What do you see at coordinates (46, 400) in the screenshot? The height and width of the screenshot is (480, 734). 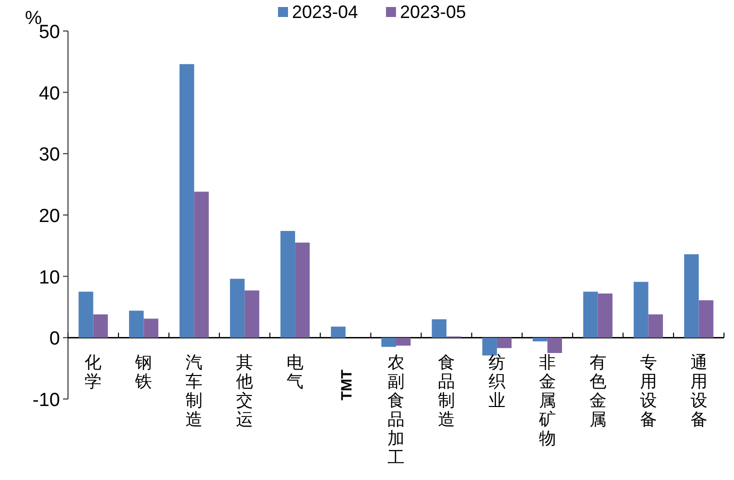 I see `y-tick-label: -10` at bounding box center [46, 400].